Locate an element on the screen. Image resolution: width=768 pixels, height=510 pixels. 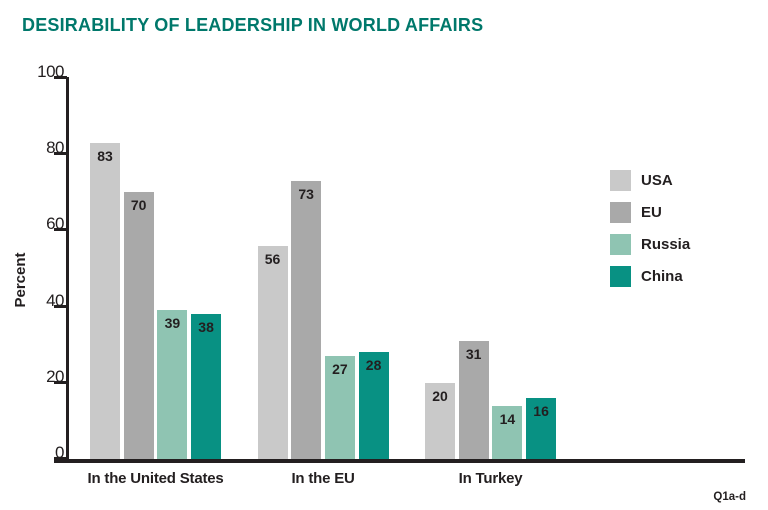
bar-value-label: 31 is located at coordinates (473, 353).